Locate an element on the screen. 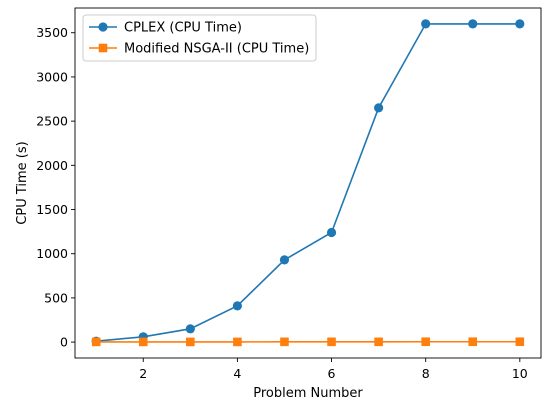  y-tick-label: 2000 is located at coordinates (52, 165).